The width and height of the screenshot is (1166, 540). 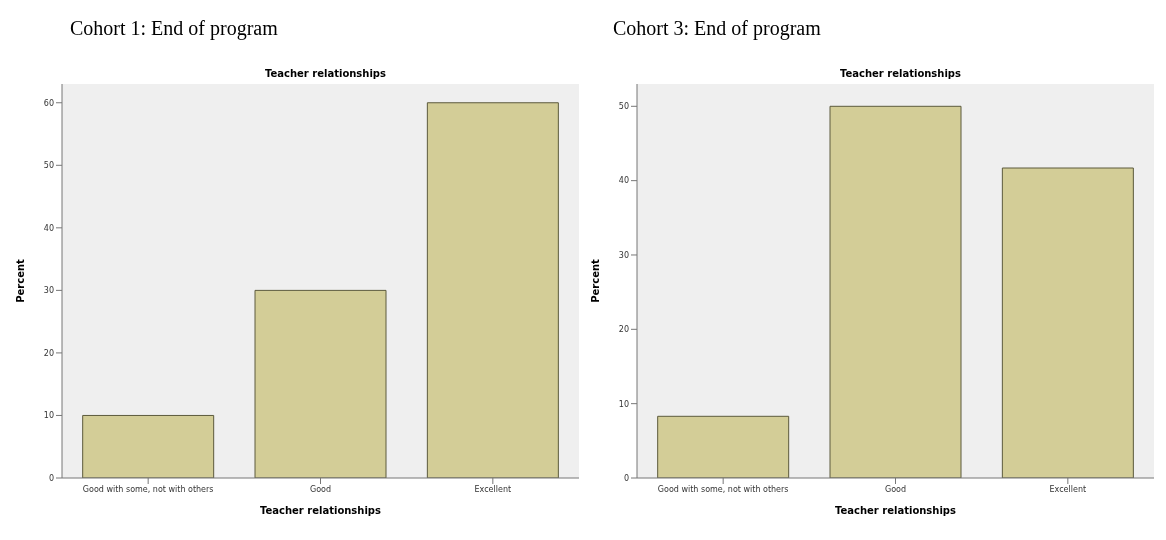 What do you see at coordinates (174, 29) in the screenshot?
I see `chart-title: Cohort 1: End of program` at bounding box center [174, 29].